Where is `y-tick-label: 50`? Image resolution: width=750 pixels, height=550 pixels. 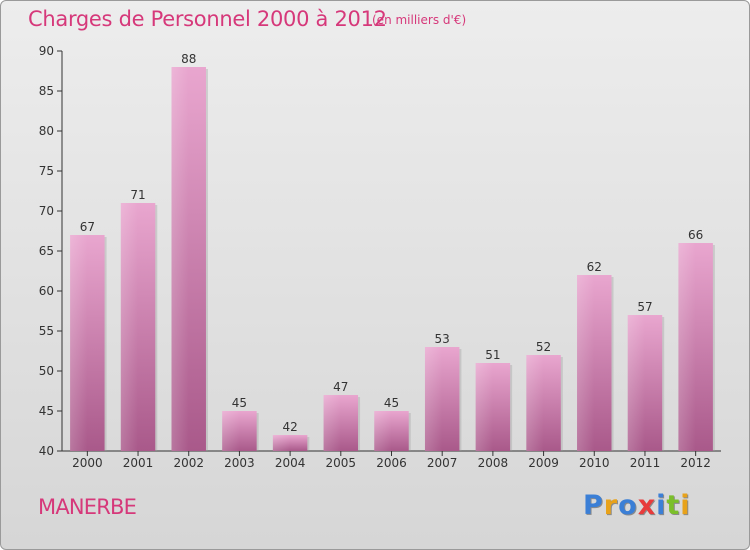 y-tick-label: 50 is located at coordinates (46, 371).